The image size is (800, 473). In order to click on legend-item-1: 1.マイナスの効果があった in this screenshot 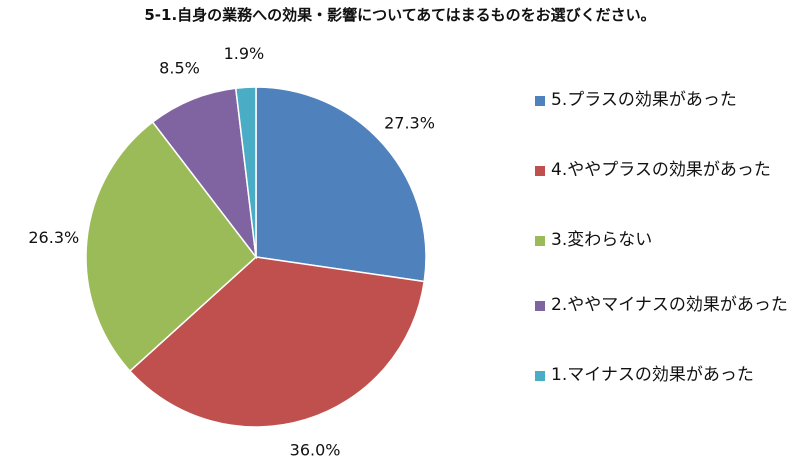, I will do `click(663, 375)`.